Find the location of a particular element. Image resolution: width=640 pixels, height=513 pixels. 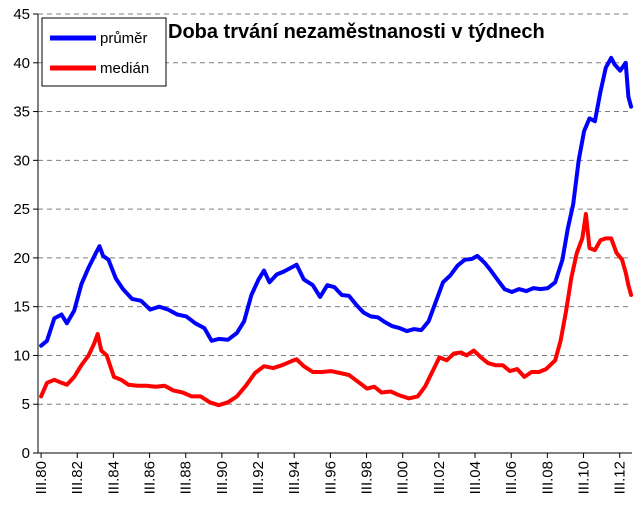

x-tick-label: III.88 is located at coordinates (186, 477).